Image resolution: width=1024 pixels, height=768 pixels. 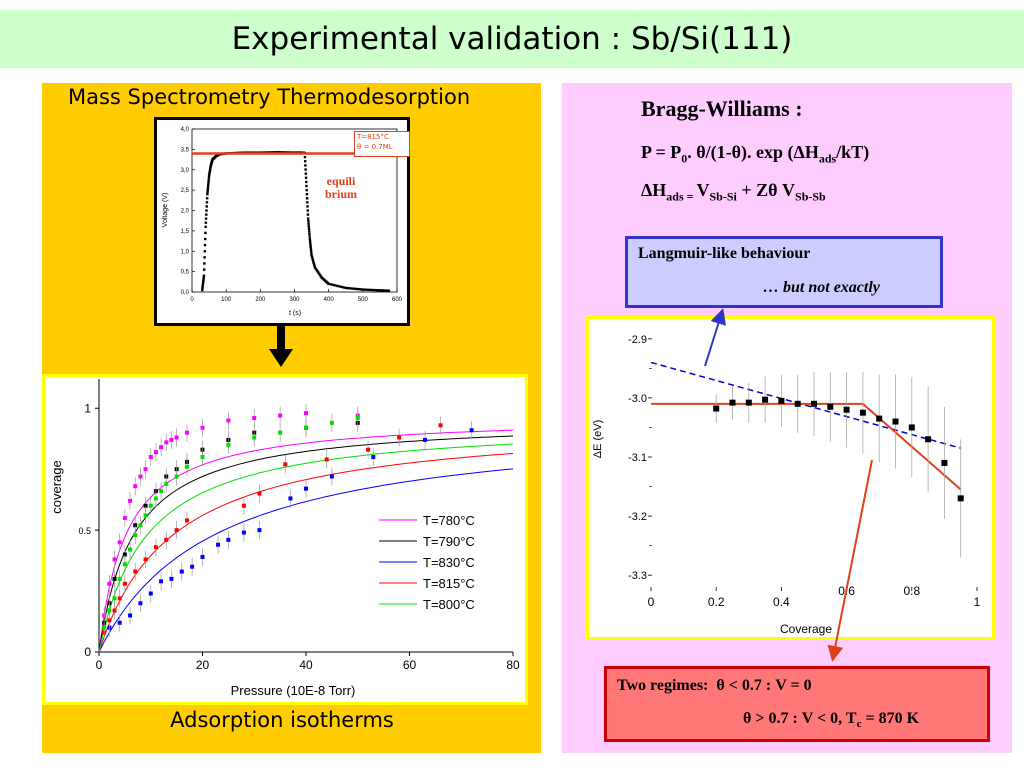 I want to click on bw-eq1-b-sub: ads, so click(x=827, y=158).